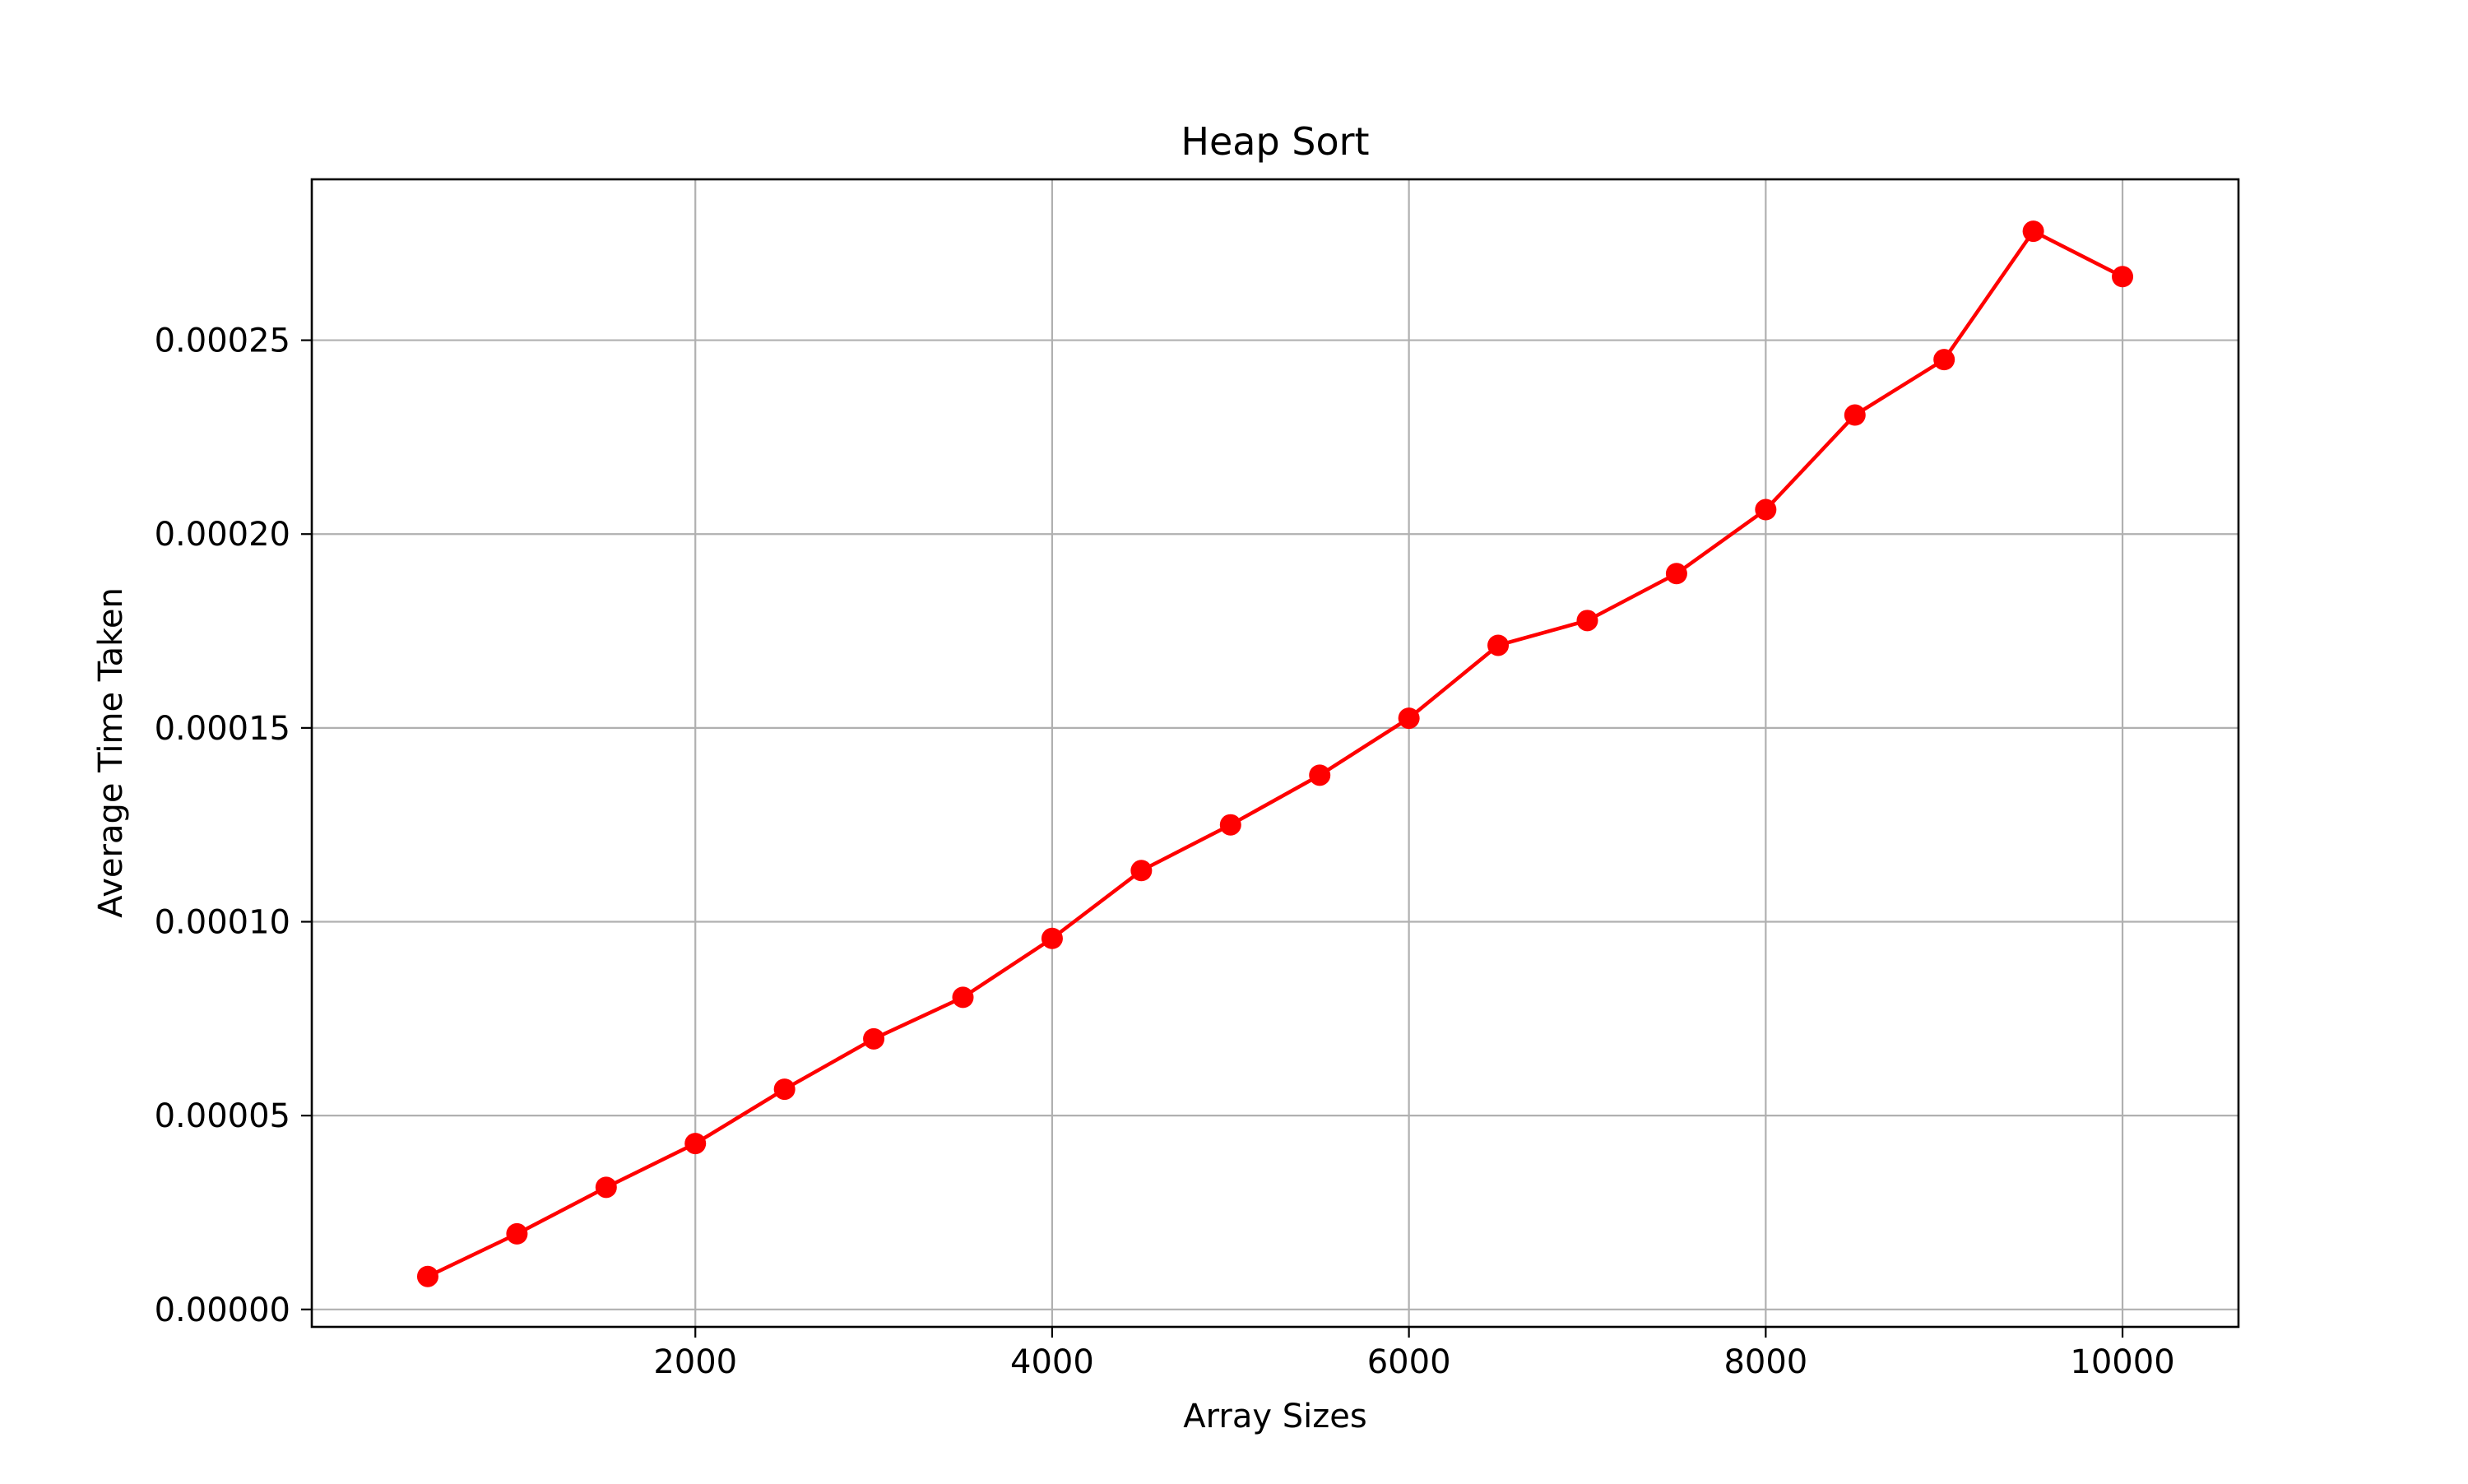 The width and height of the screenshot is (2468, 1484). Describe the element at coordinates (1052, 1362) in the screenshot. I see `x-tick-label: 4000` at that location.